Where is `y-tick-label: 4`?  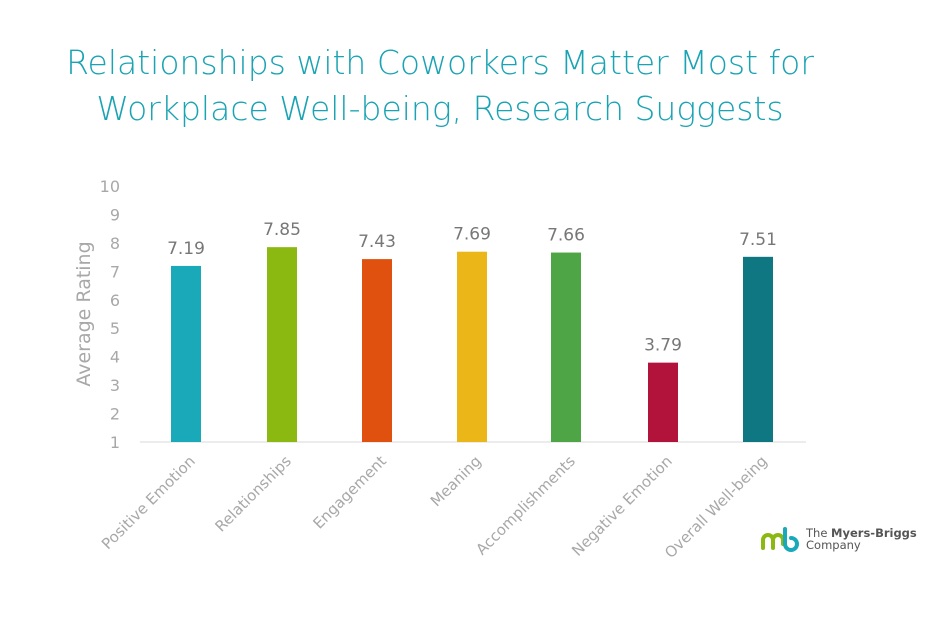
y-tick-label: 4 is located at coordinates (115, 357).